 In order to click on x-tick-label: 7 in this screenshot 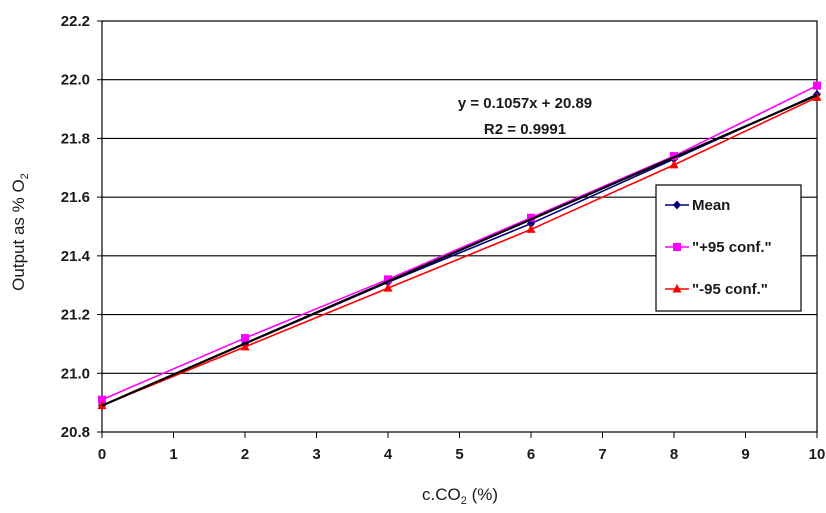, I will do `click(602, 454)`.